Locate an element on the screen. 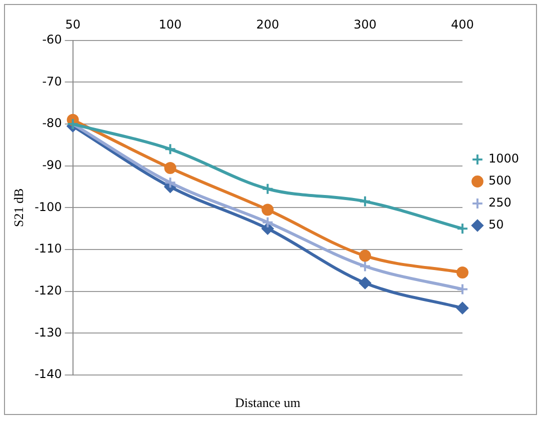  y-tick-label: -70 is located at coordinates (52, 81).